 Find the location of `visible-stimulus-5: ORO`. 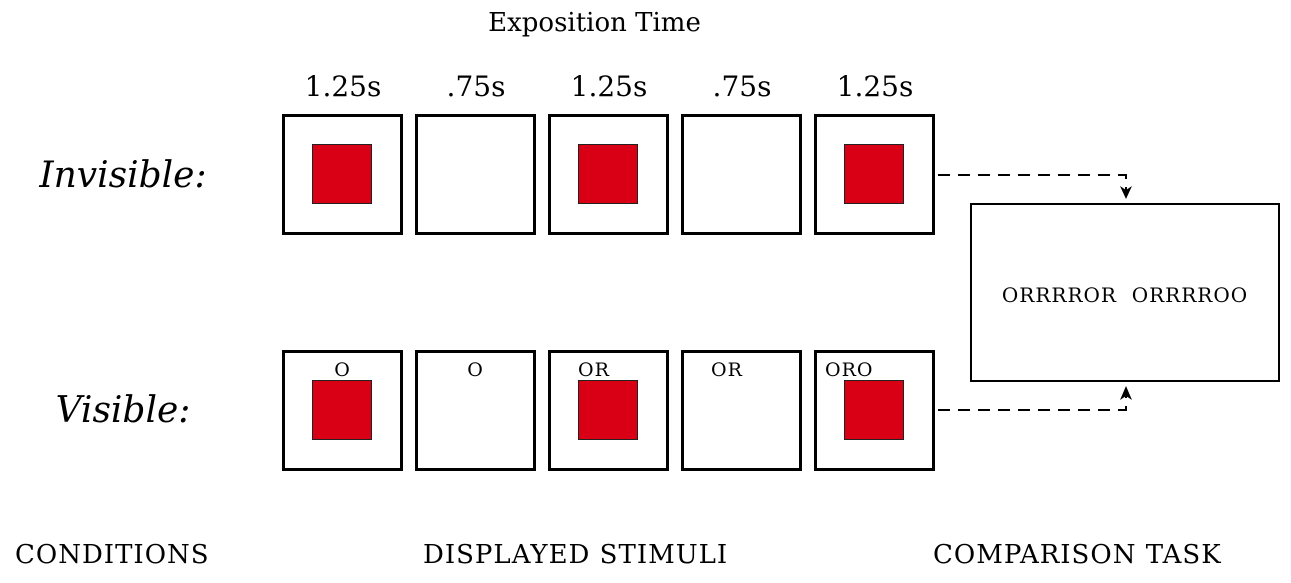

visible-stimulus-5: ORO is located at coordinates (874, 410).